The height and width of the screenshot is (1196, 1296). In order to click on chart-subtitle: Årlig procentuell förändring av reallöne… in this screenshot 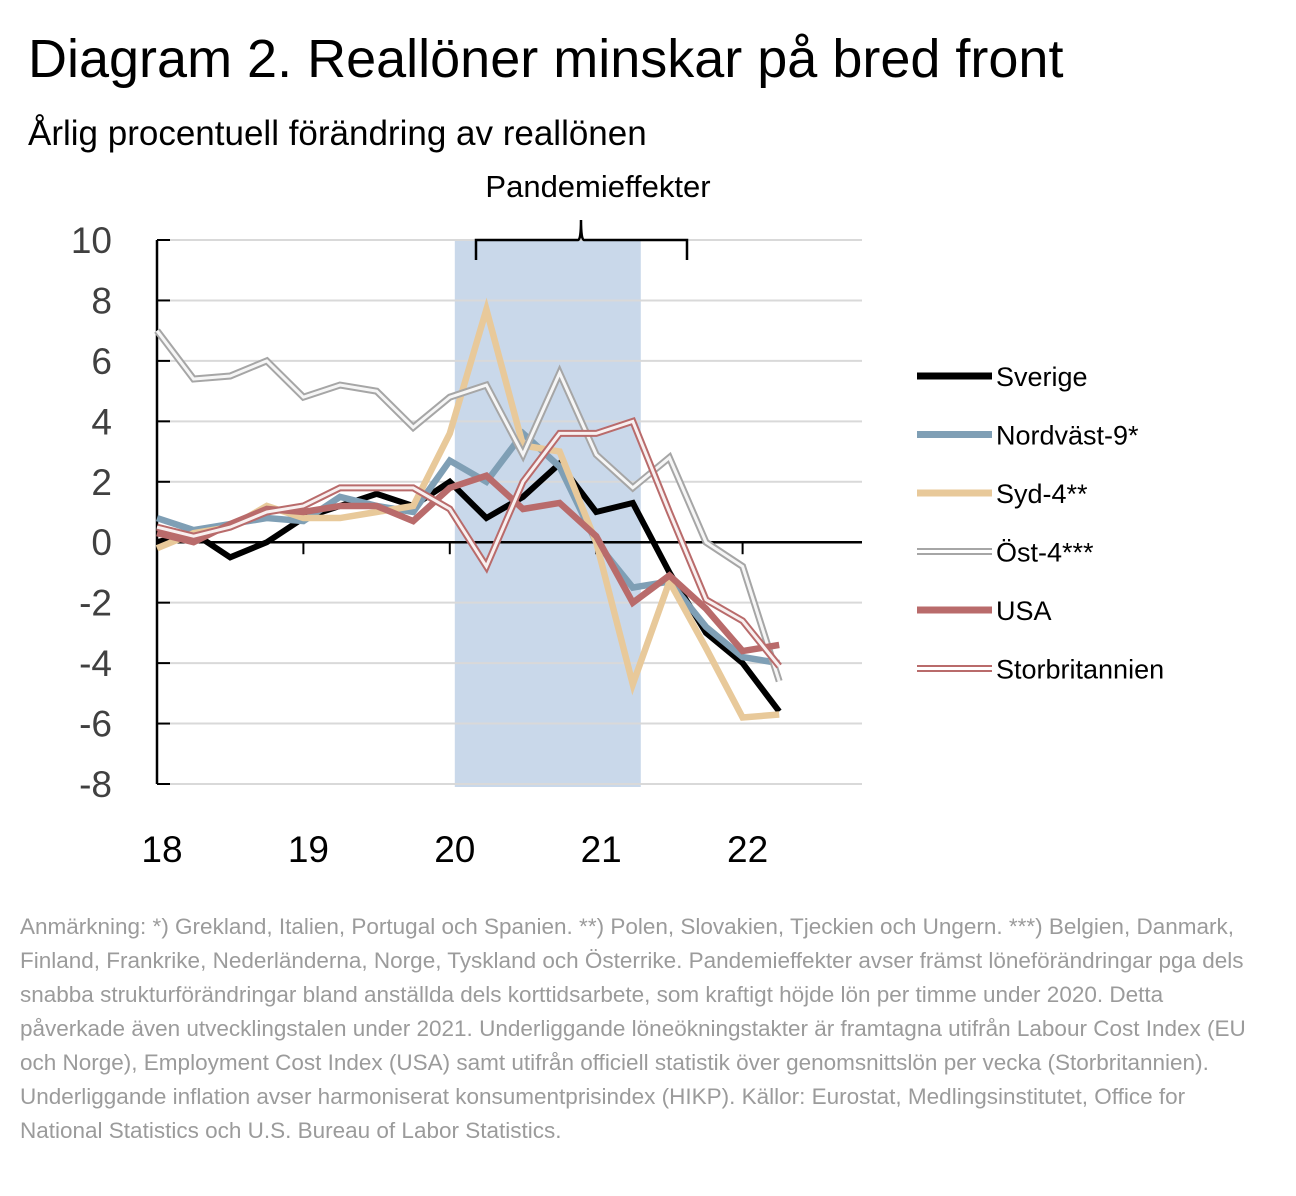, I will do `click(337, 133)`.